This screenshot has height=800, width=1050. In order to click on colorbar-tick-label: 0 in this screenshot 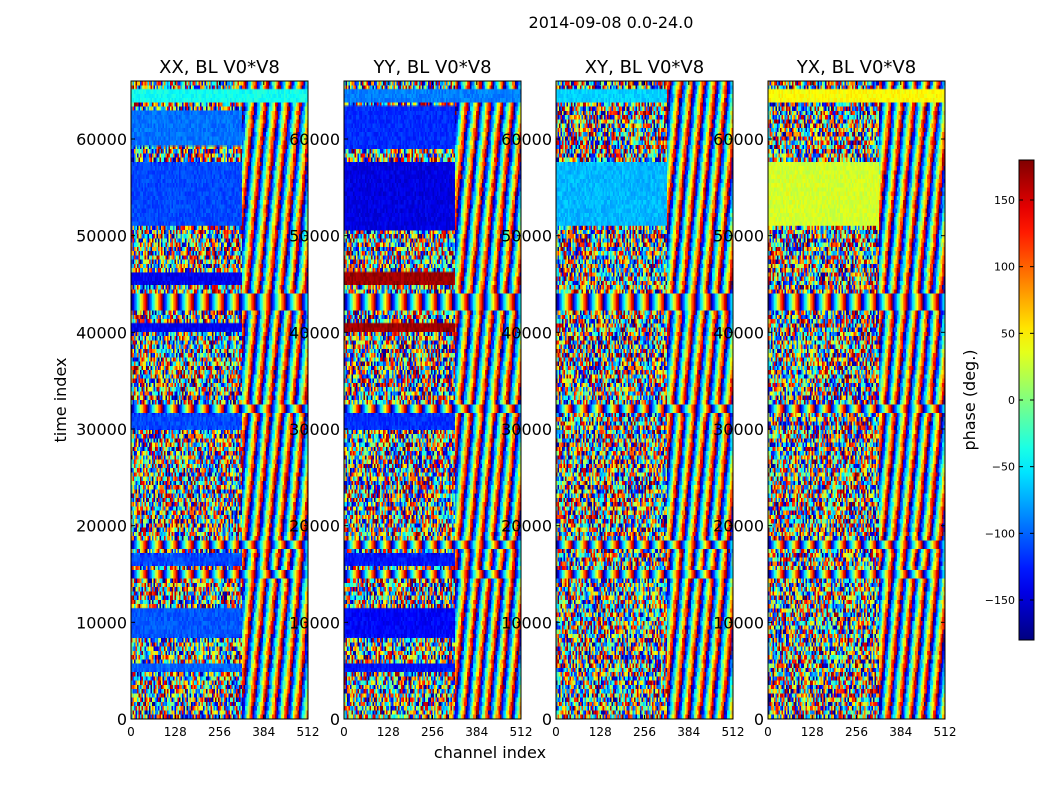, I will do `click(1011, 400)`.